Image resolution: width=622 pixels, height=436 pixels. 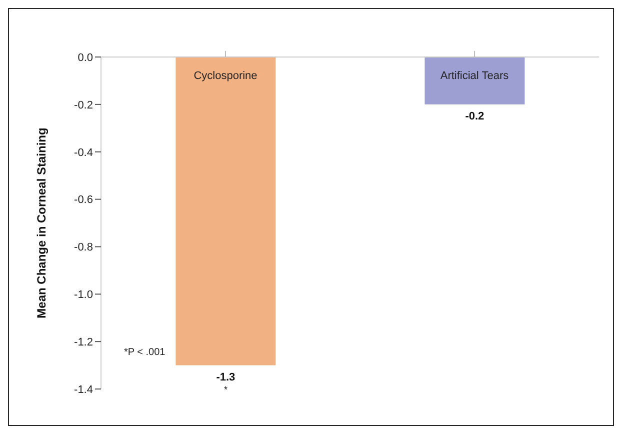 What do you see at coordinates (475, 76) in the screenshot?
I see `x-tick-label: Artificial Tears` at bounding box center [475, 76].